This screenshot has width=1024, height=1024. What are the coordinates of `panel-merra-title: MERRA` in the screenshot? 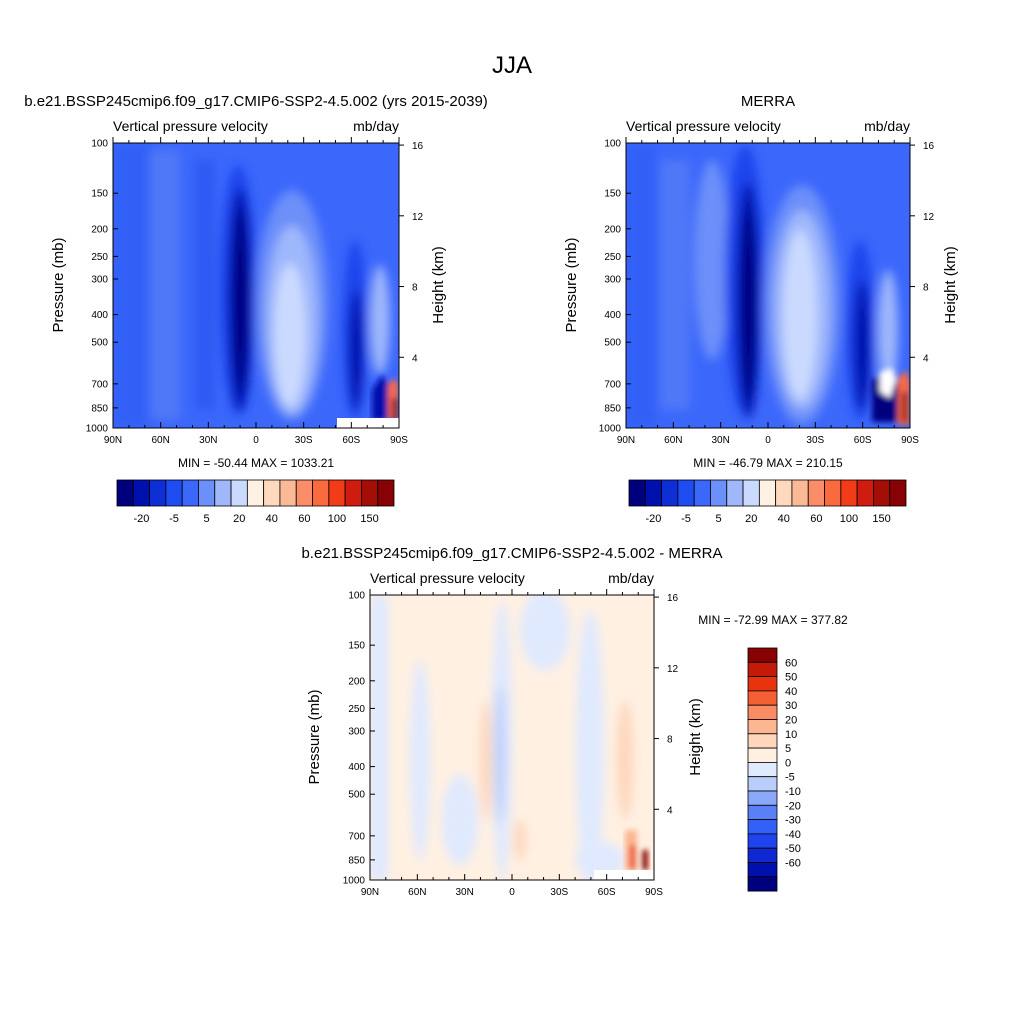 It's located at (768, 101).